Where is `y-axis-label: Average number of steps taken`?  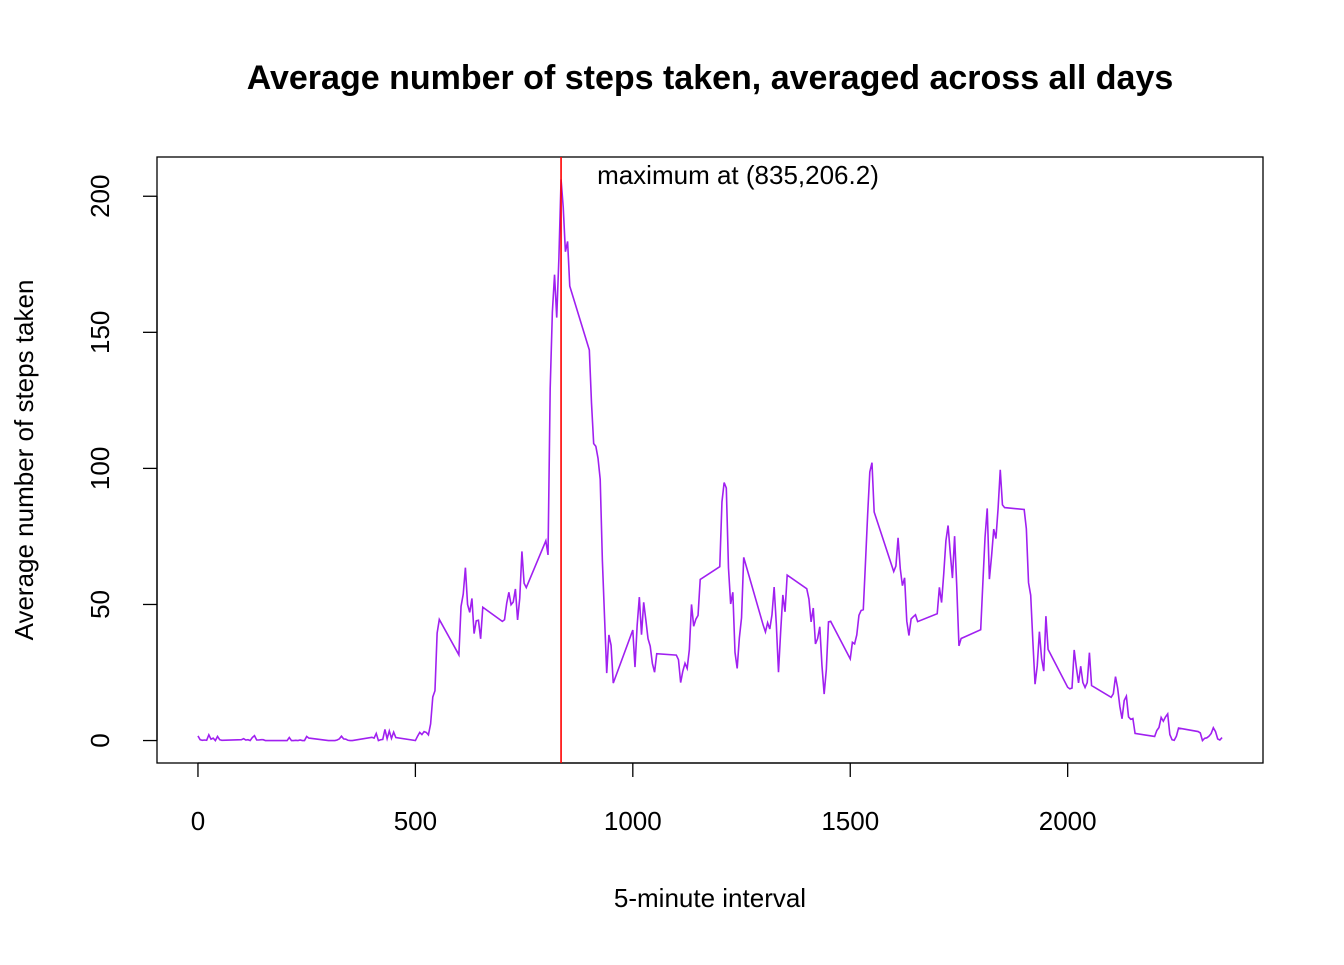 y-axis-label: Average number of steps taken is located at coordinates (24, 460).